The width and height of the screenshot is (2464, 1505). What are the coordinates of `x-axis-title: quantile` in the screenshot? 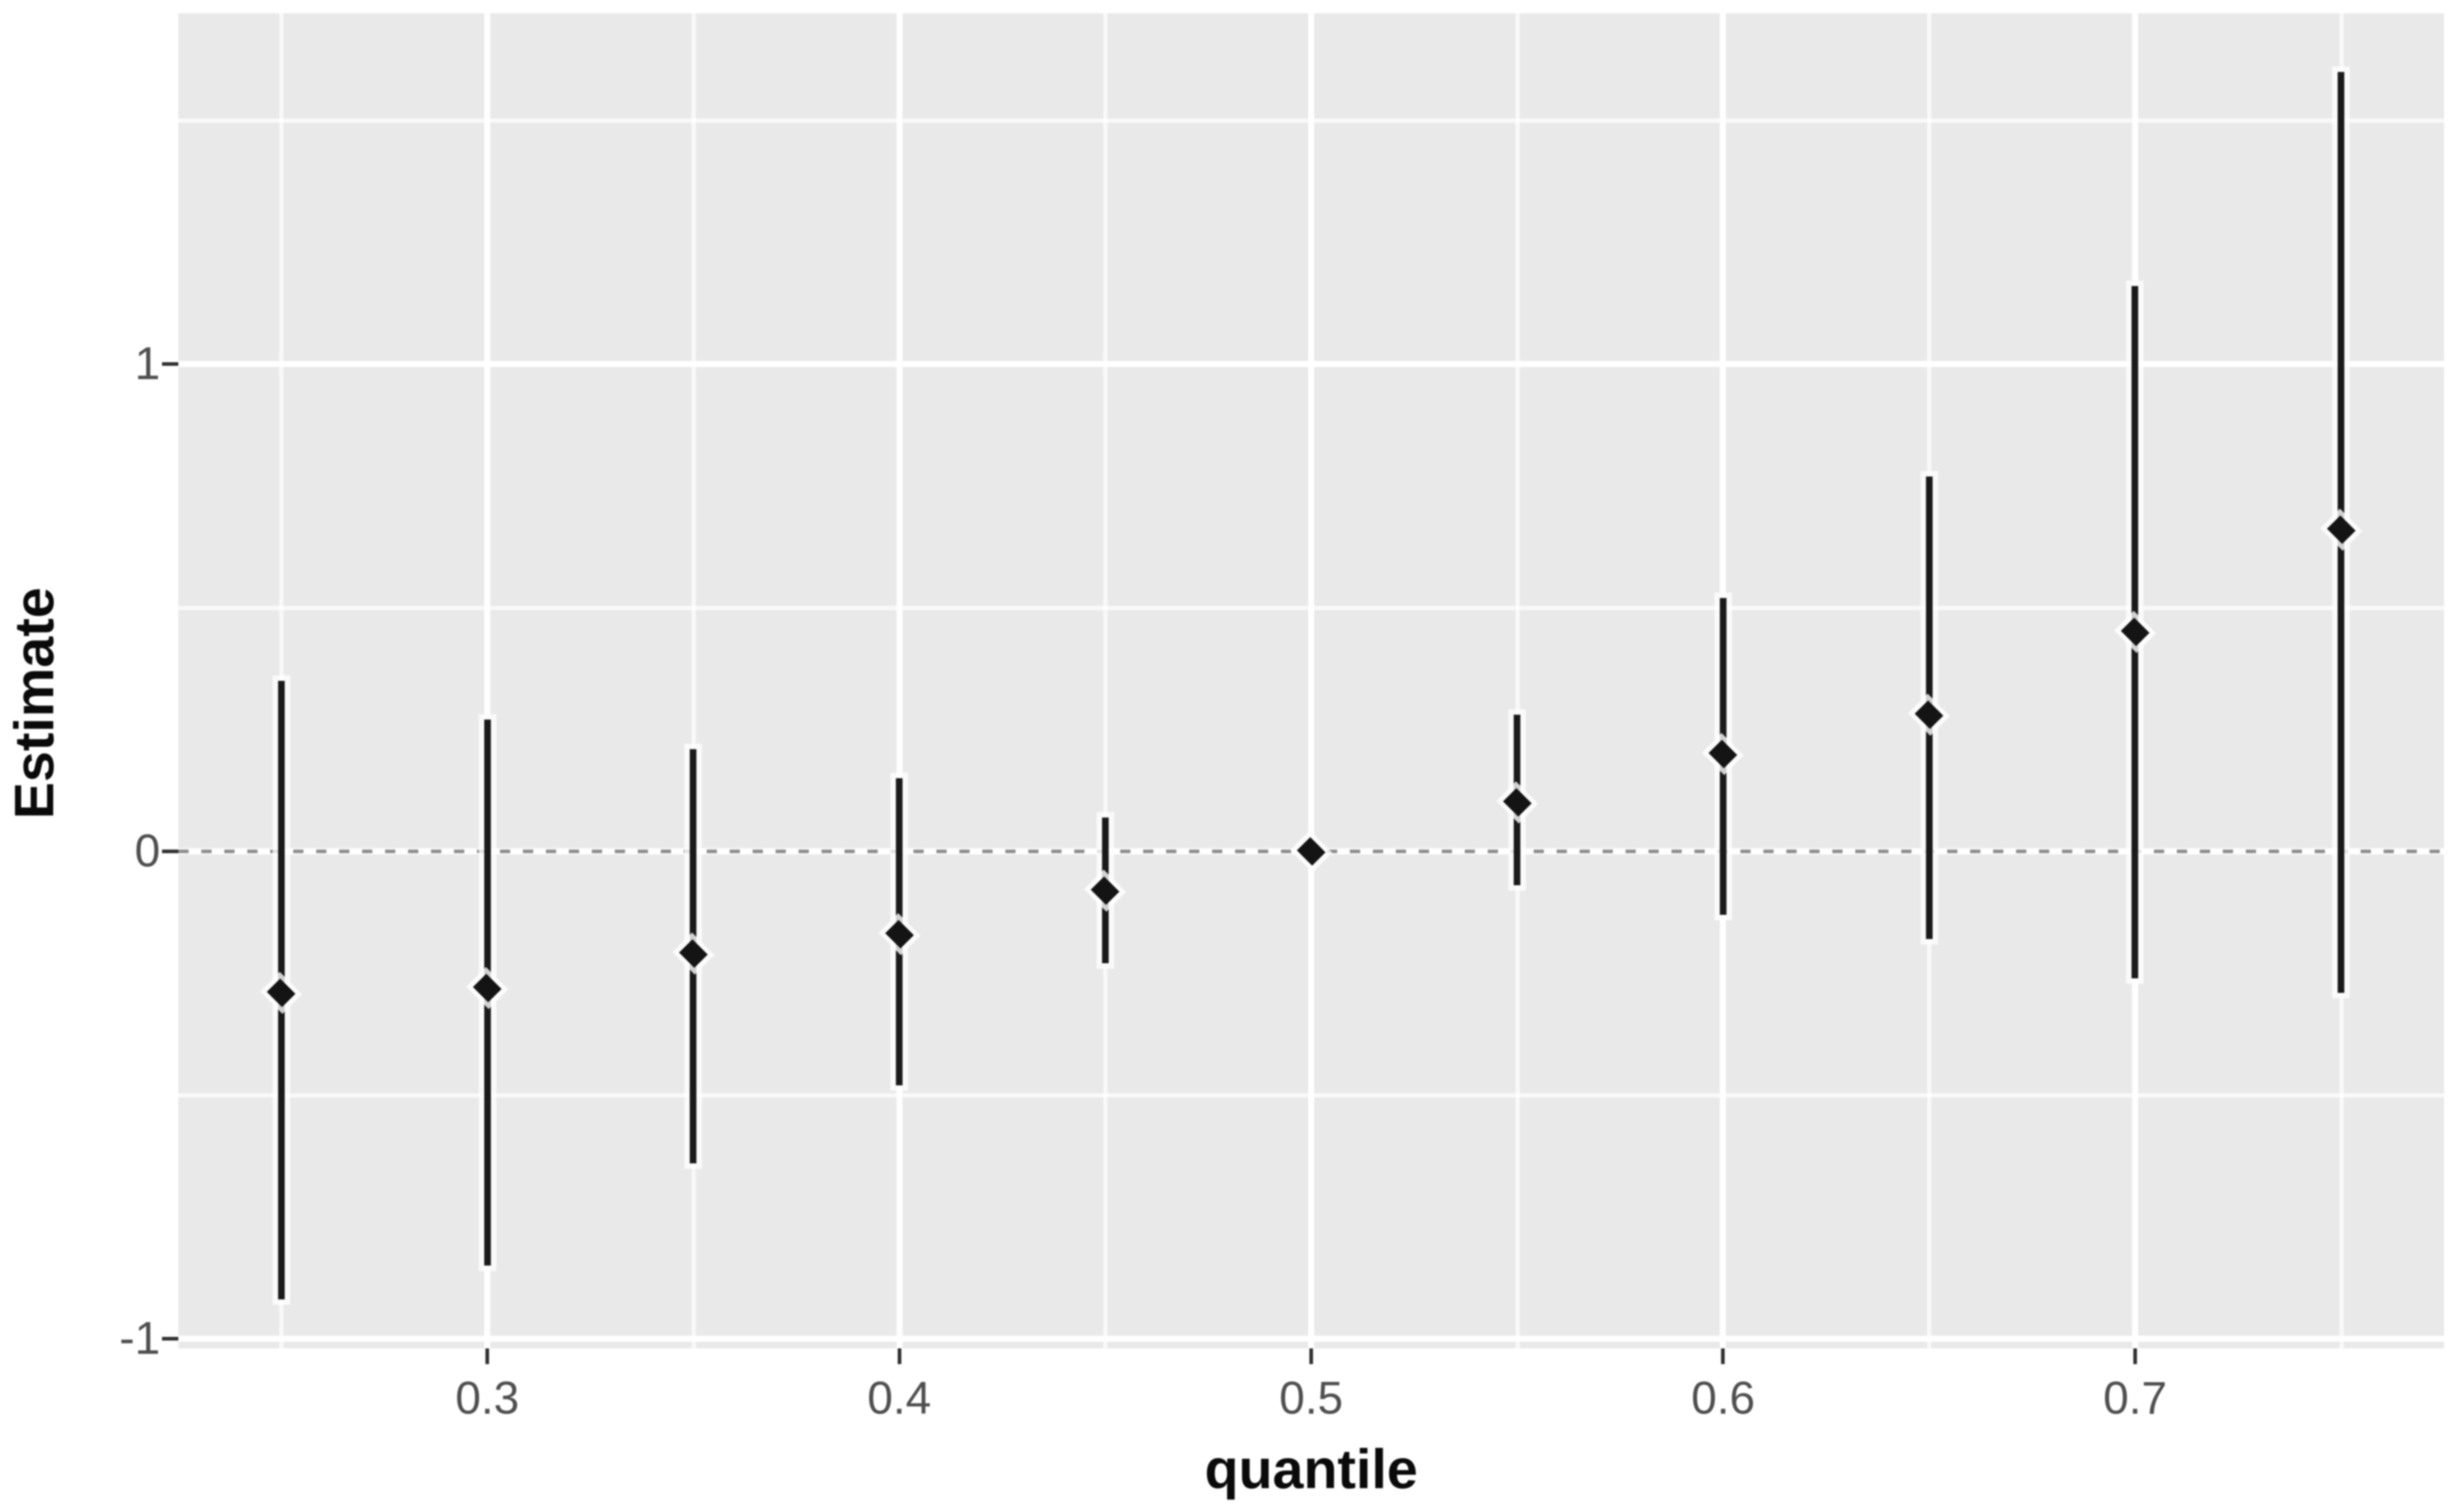 It's located at (1311, 1469).